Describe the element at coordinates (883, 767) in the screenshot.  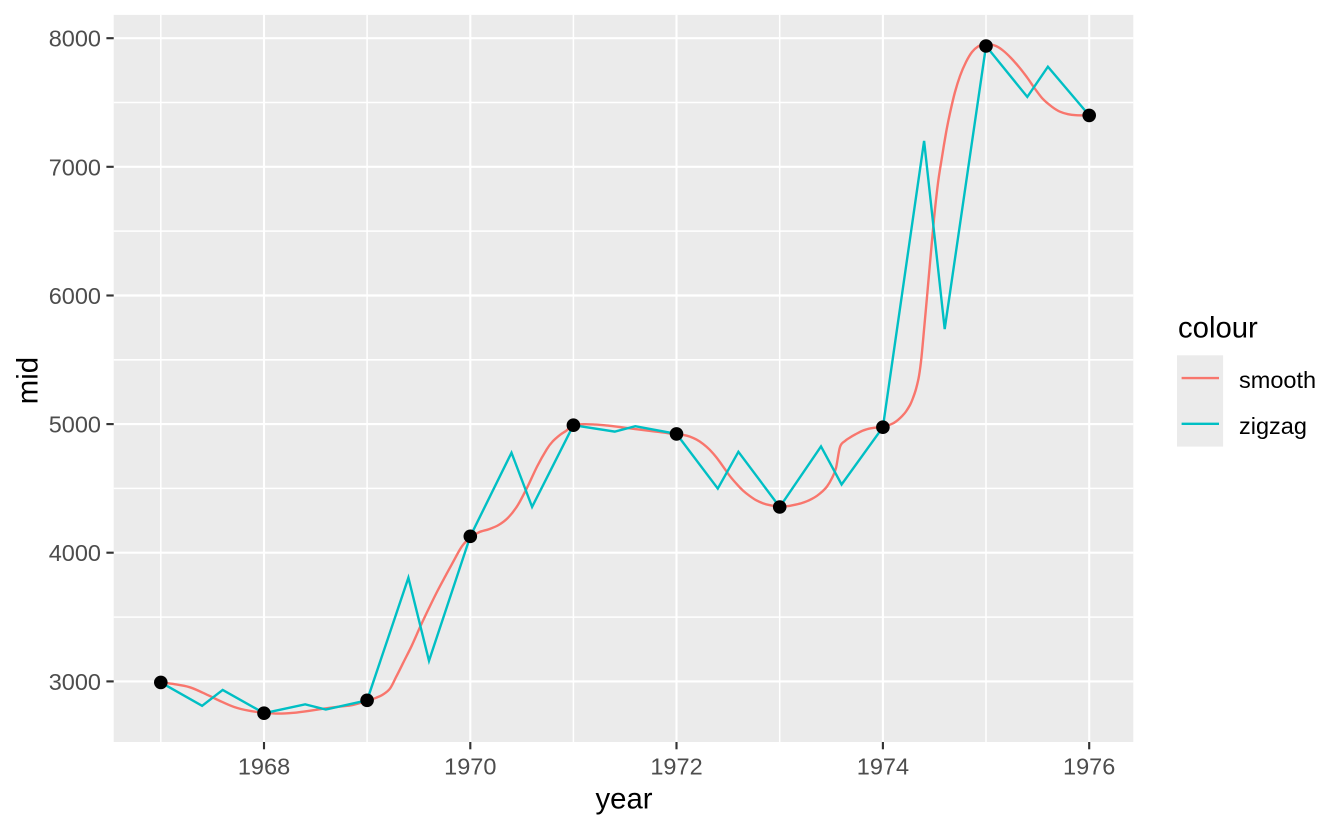
I see `svg-text: 1974` at that location.